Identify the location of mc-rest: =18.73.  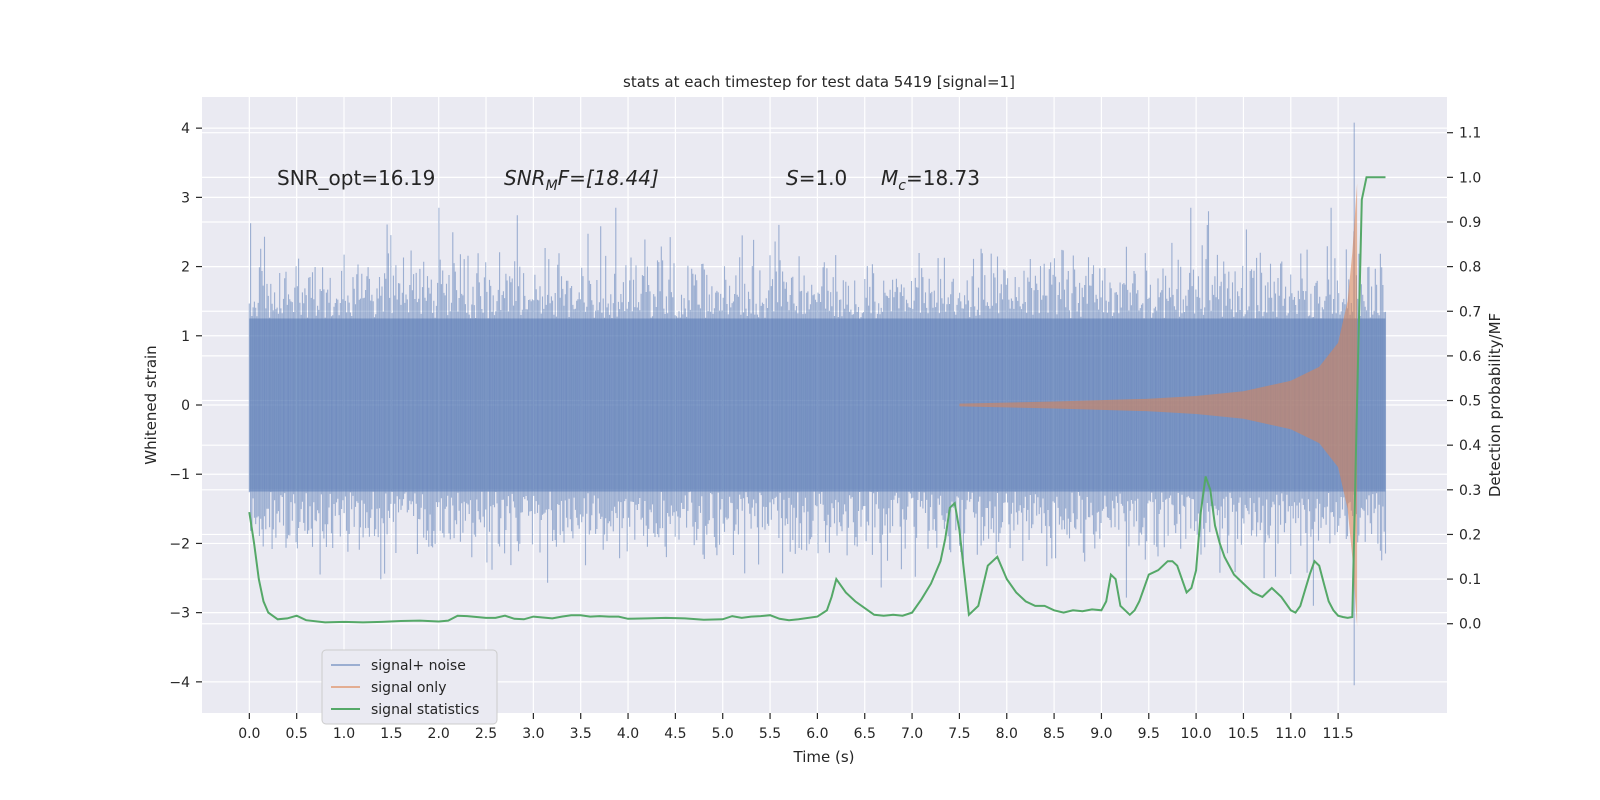
(943, 178).